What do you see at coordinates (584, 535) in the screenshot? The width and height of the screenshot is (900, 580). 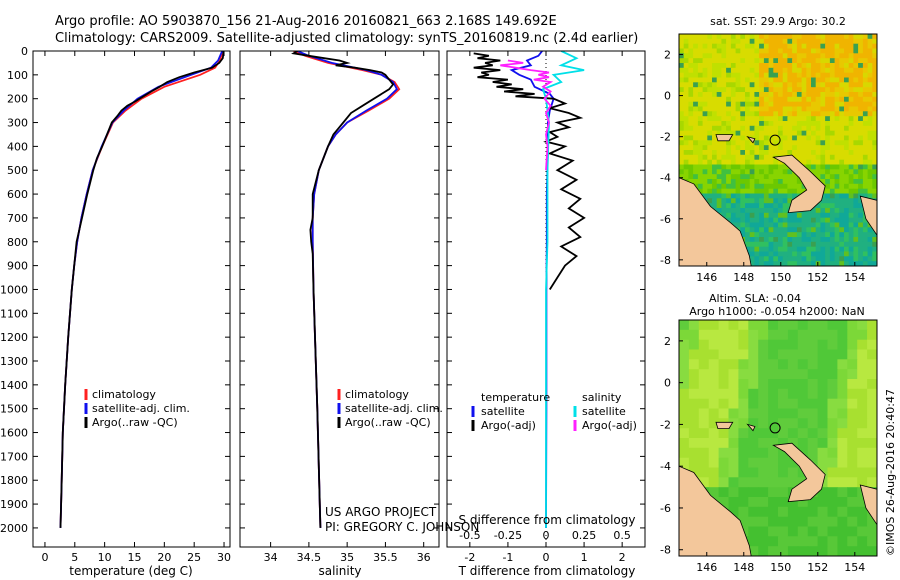 I see `x2-tick-label: 0.25` at bounding box center [584, 535].